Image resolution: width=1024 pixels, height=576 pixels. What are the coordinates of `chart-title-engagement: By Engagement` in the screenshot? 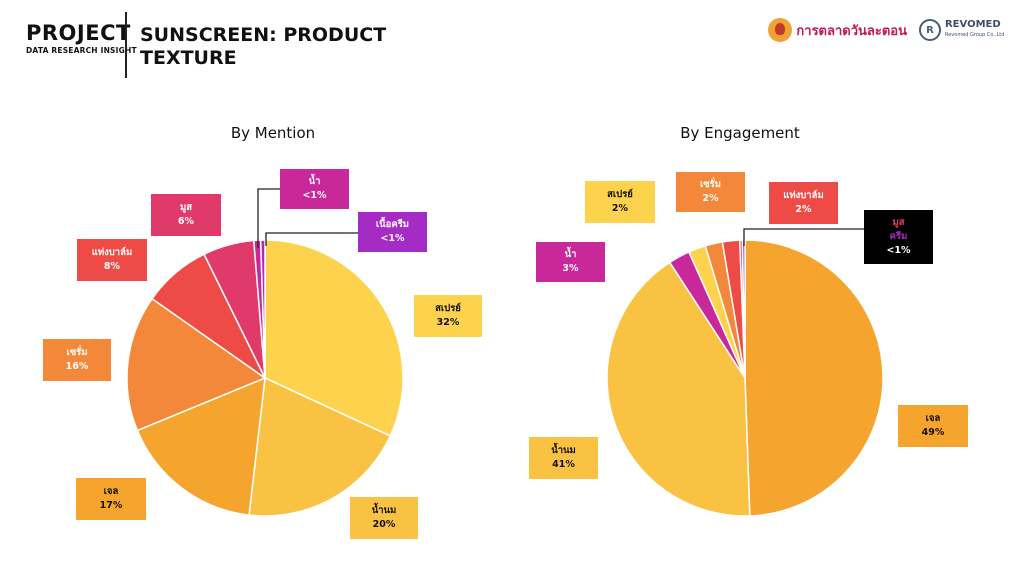 It's located at (740, 133).